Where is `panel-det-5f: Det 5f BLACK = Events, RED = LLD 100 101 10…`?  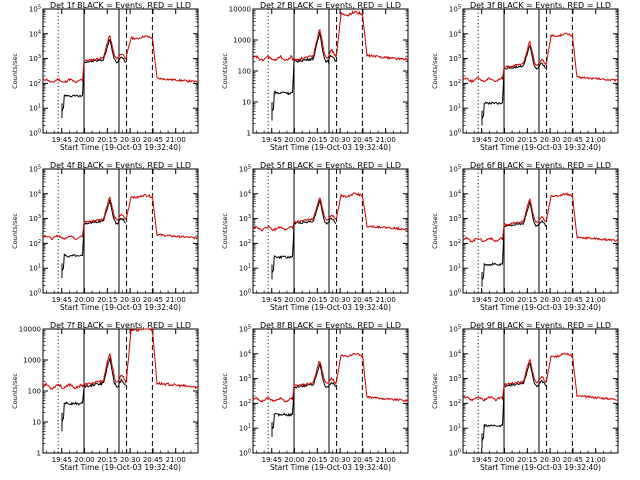 panel-det-5f: Det 5f BLACK = Events, RED = LLD 100 101 10… is located at coordinates (315, 236).